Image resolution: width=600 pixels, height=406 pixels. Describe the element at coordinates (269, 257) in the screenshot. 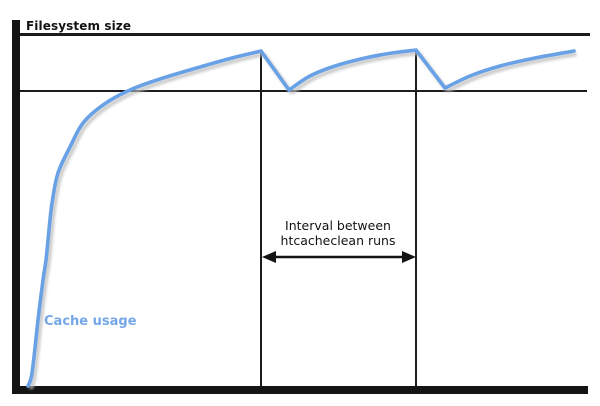

I see `arrowhead-left` at that location.